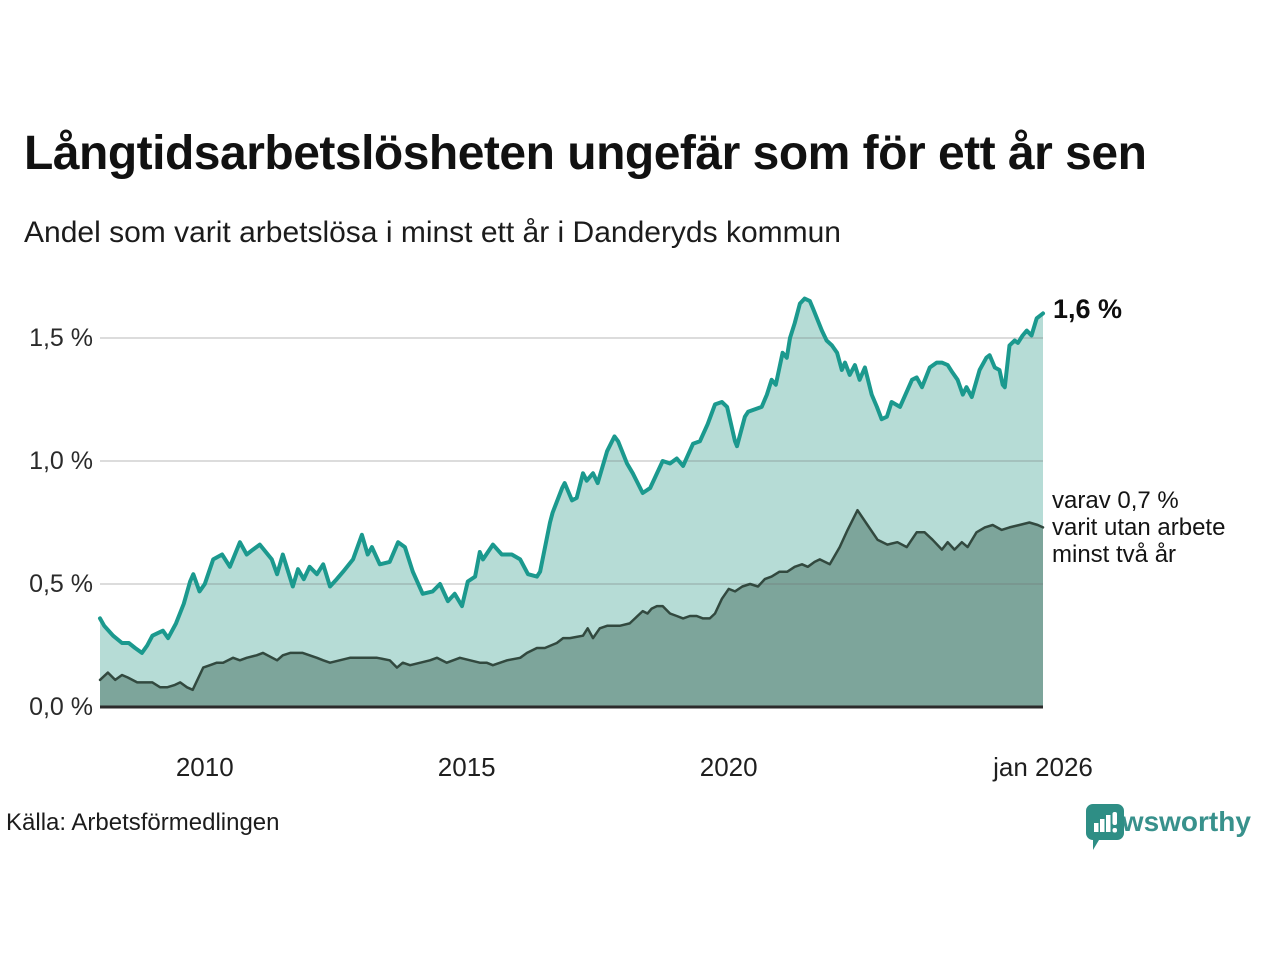 This screenshot has width=1280, height=960. I want to click on x-tick-label: 2020, so click(728, 767).